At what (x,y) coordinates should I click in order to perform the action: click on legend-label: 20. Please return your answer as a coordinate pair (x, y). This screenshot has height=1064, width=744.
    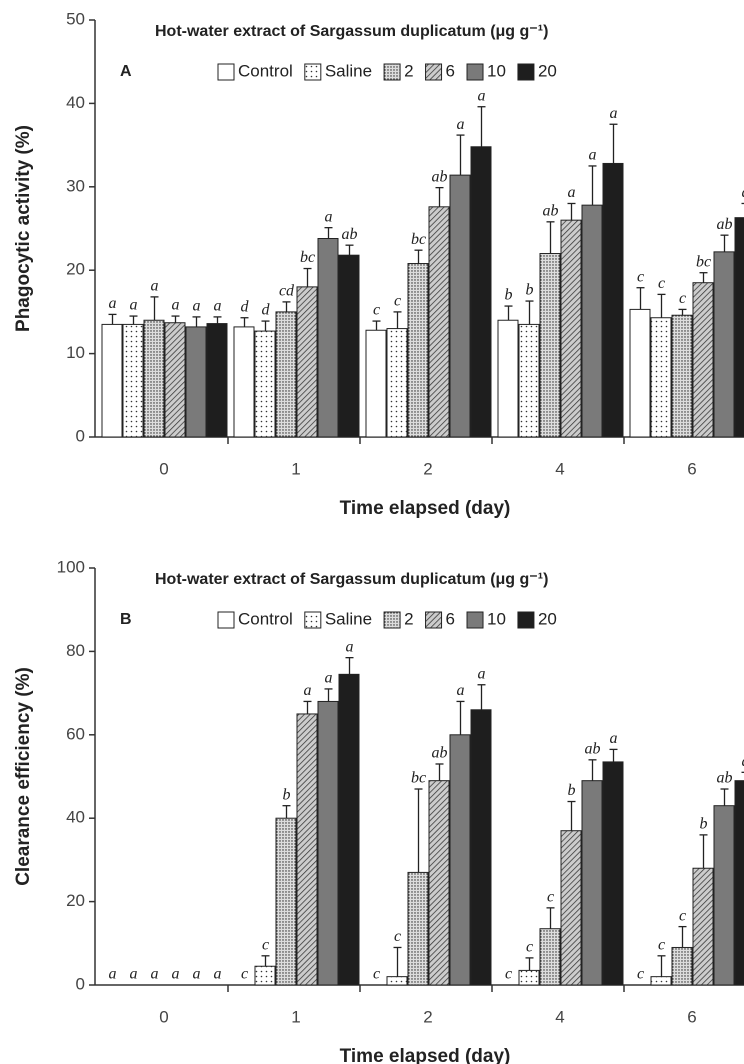
    Looking at the image, I should click on (547, 70).